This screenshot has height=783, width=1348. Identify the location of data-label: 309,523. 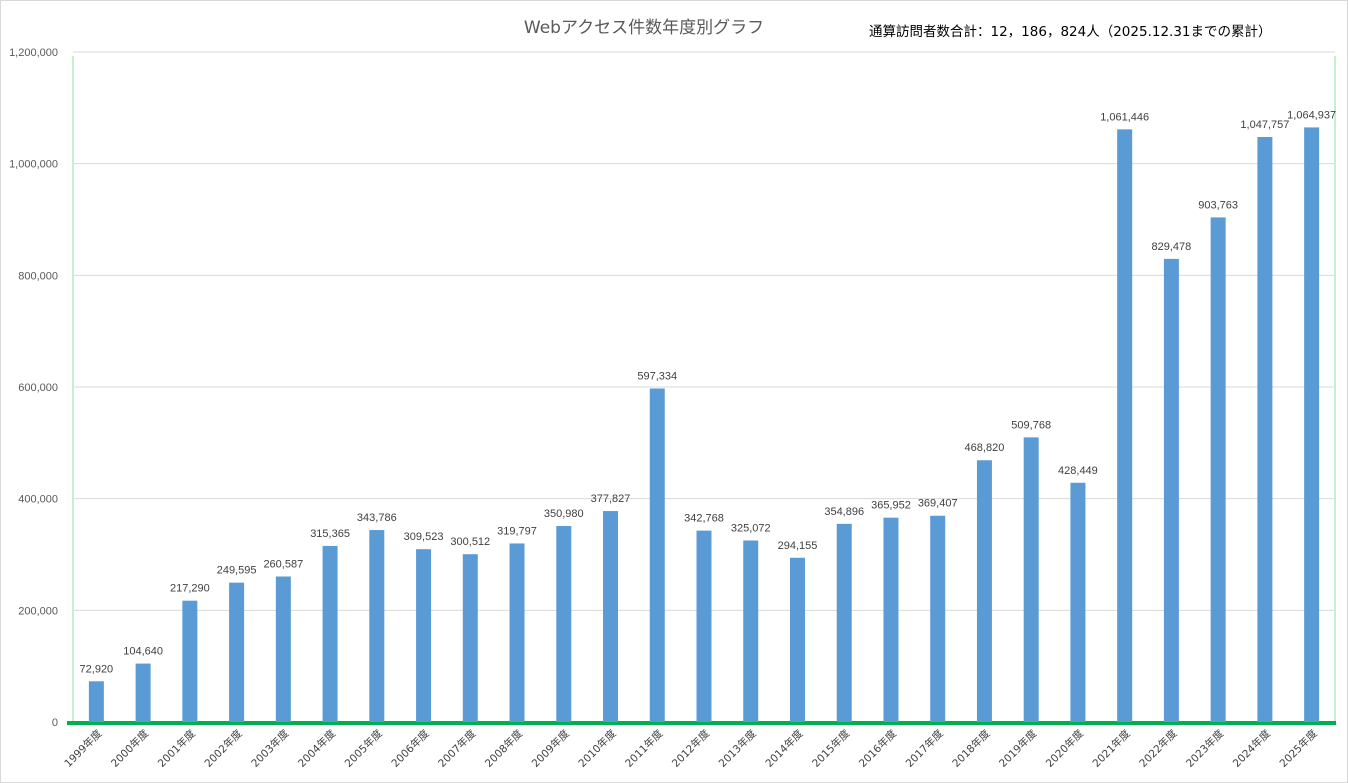
(424, 537).